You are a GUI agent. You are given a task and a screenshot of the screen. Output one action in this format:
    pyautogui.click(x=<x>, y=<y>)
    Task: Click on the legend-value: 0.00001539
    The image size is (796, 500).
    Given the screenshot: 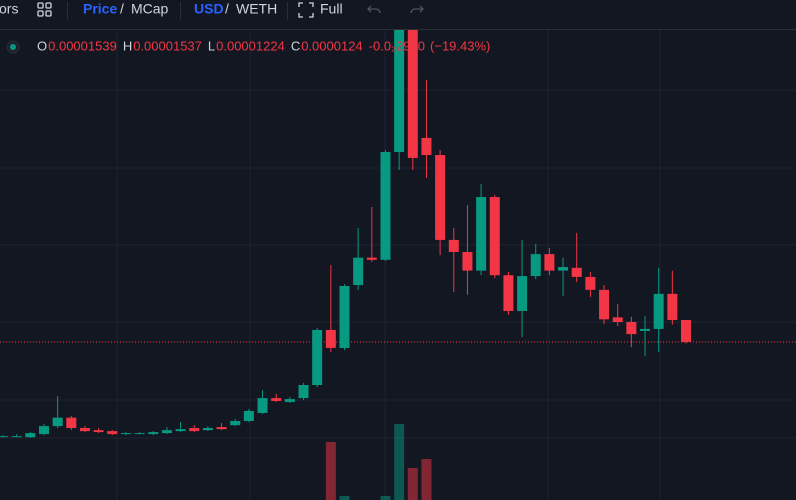 What is the action you would take?
    pyautogui.click(x=82, y=45)
    